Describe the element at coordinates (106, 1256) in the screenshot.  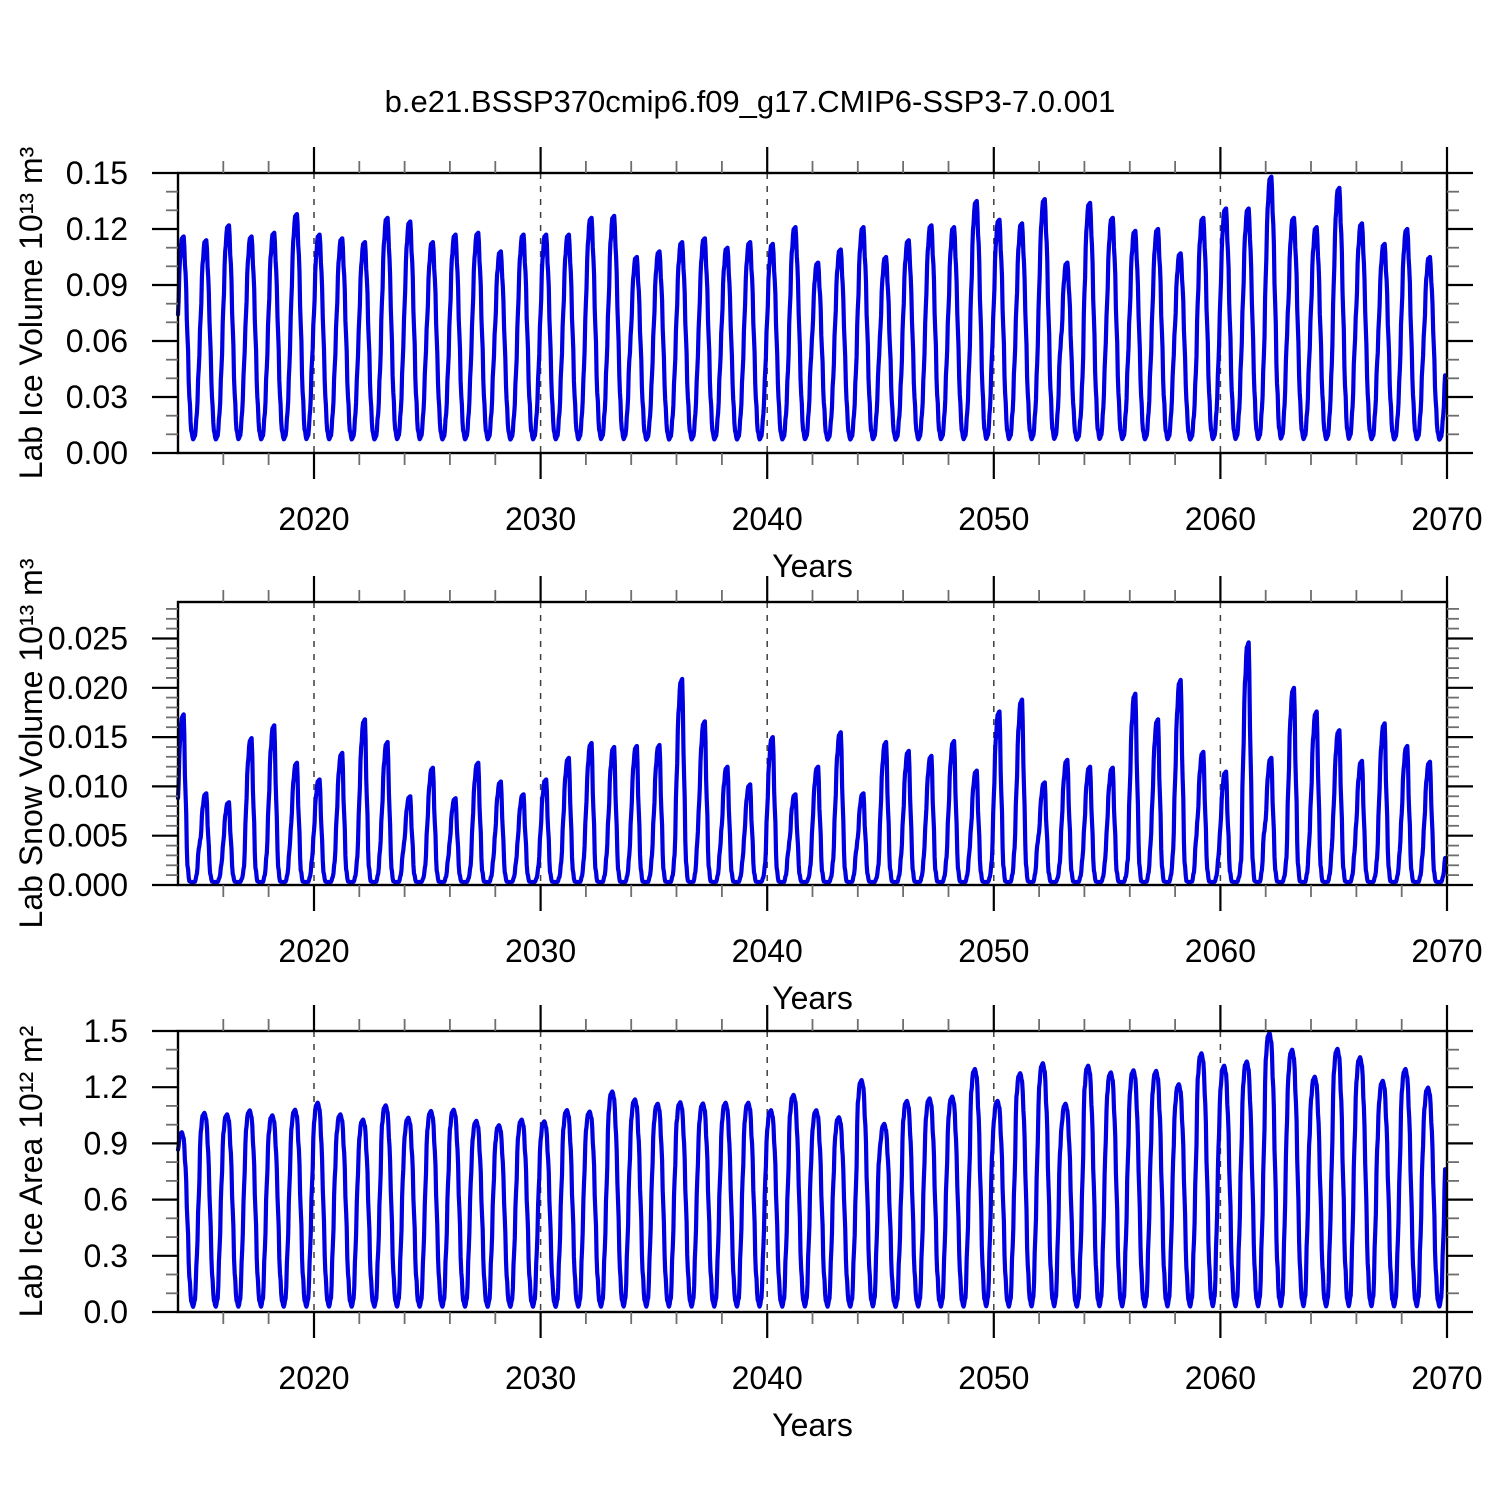
I see `y-tick-label: 0.3` at that location.